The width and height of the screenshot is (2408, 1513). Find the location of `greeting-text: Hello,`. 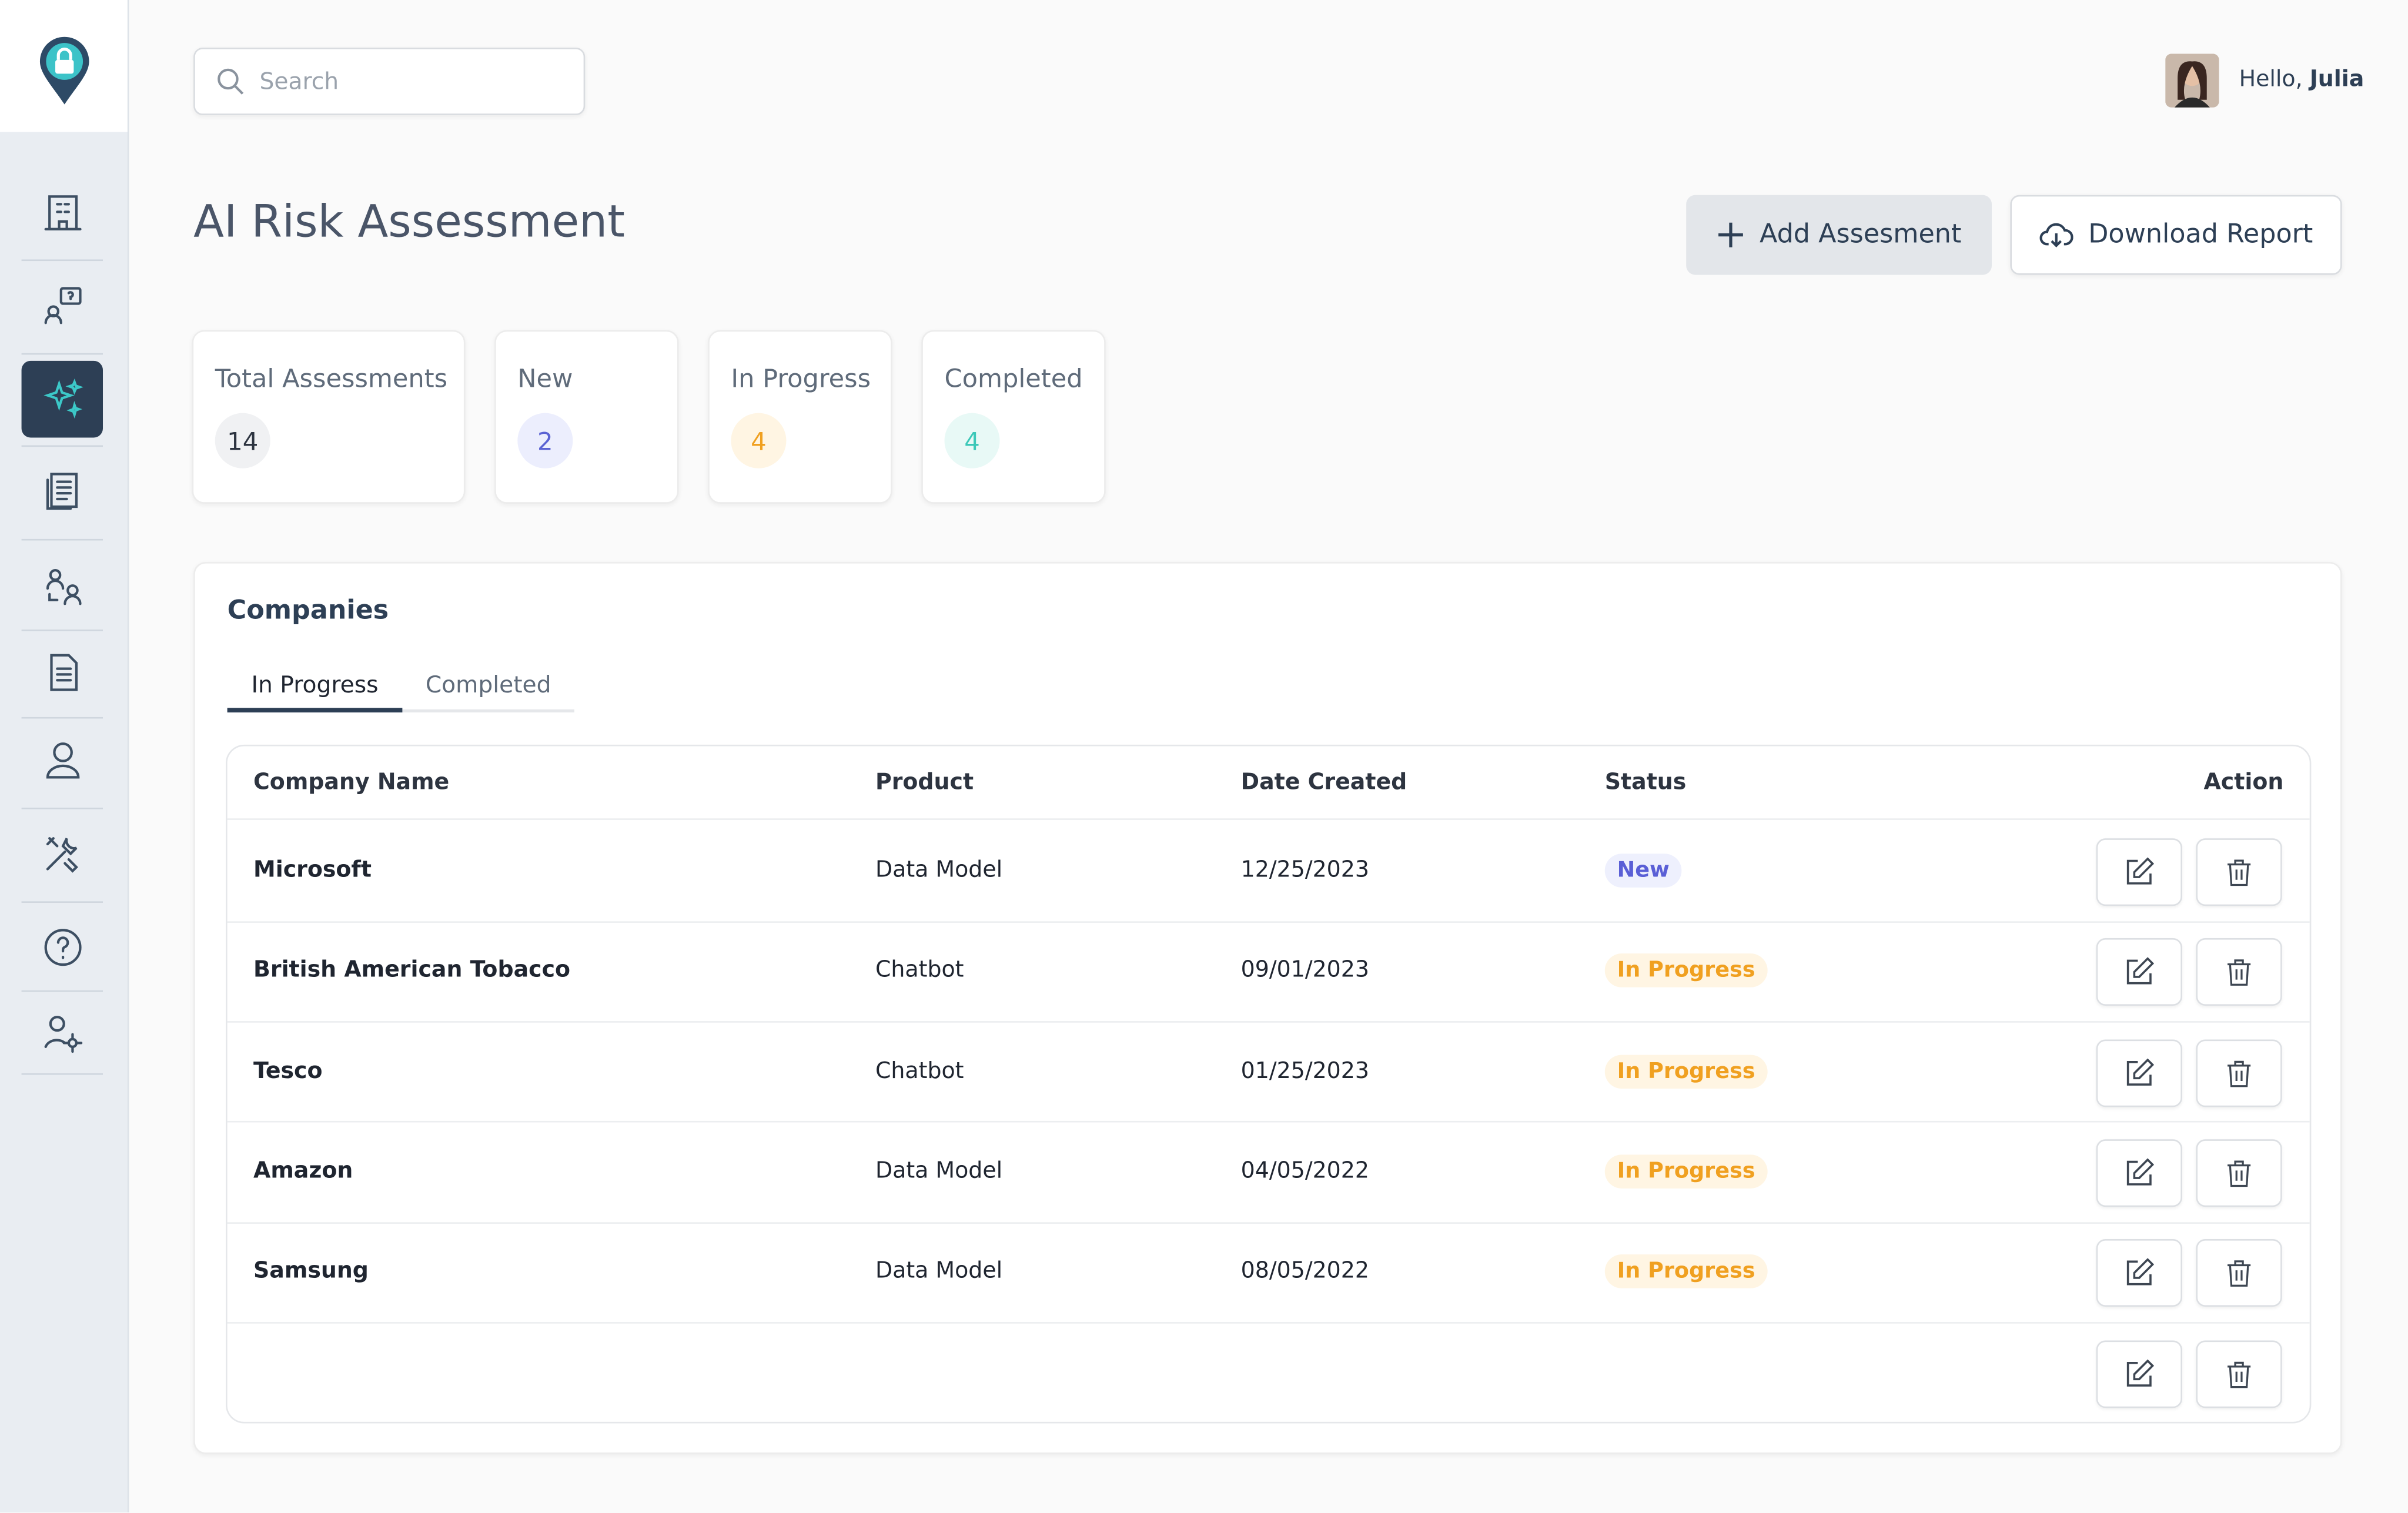

greeting-text: Hello, is located at coordinates (2271, 79).